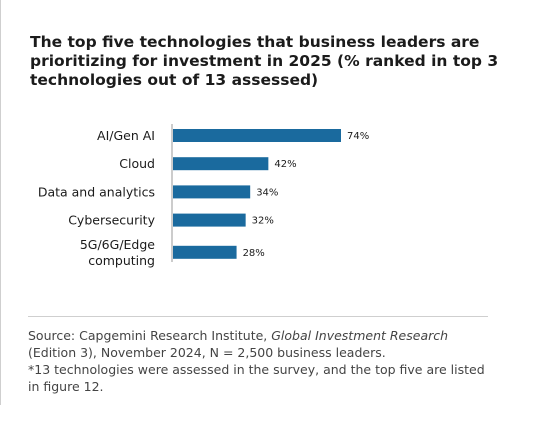 This screenshot has width=537, height=428. I want to click on category-label-2: Data and analytics, so click(96, 191).